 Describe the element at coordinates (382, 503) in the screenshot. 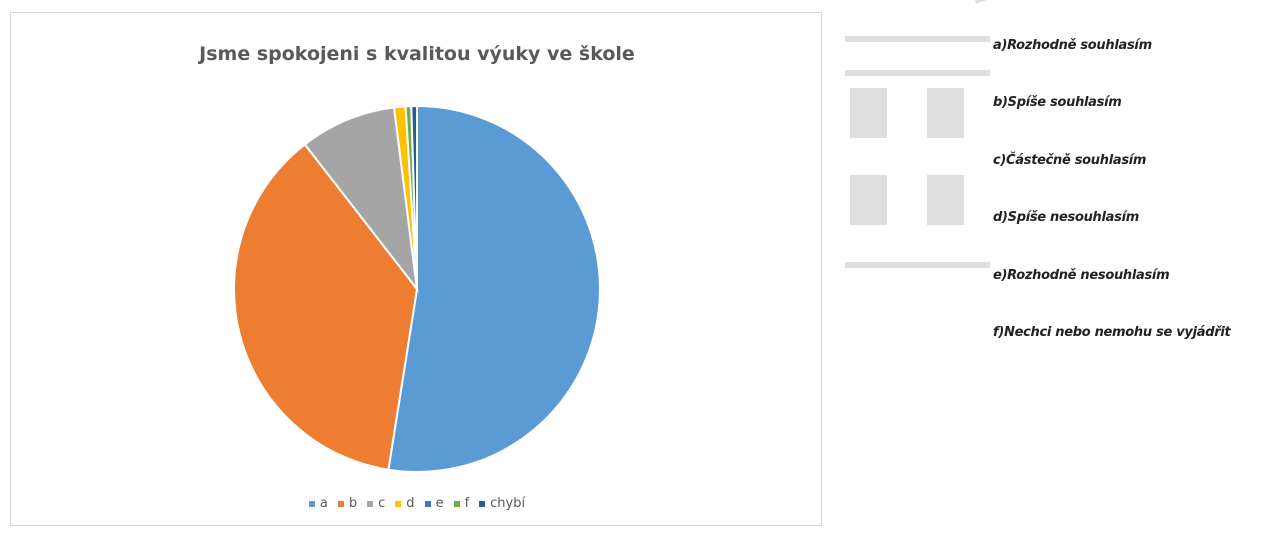

I see `legend-label-c: c` at that location.